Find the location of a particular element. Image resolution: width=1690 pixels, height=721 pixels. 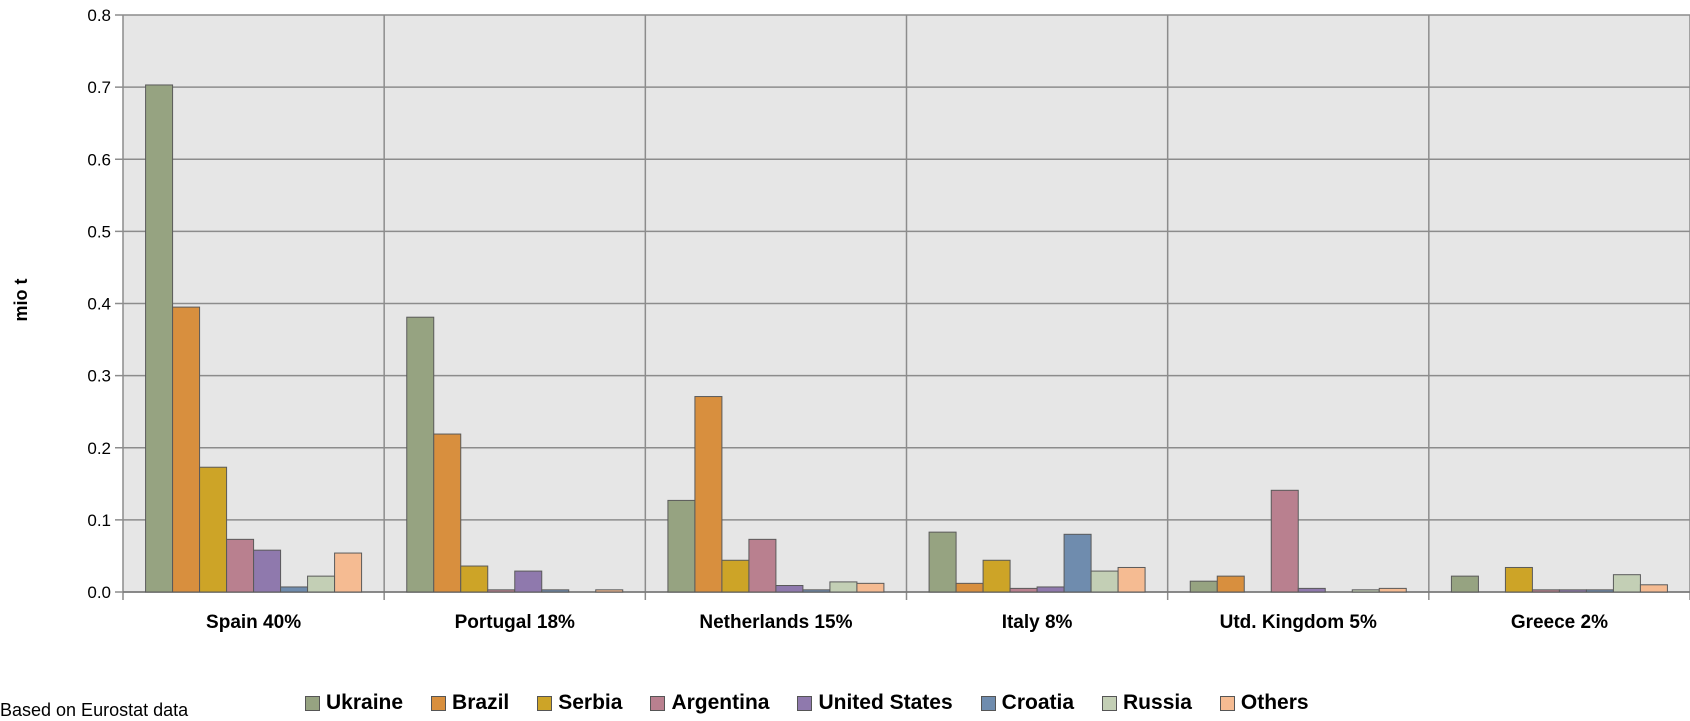

y-tick-label: 0.6 is located at coordinates (99, 159).